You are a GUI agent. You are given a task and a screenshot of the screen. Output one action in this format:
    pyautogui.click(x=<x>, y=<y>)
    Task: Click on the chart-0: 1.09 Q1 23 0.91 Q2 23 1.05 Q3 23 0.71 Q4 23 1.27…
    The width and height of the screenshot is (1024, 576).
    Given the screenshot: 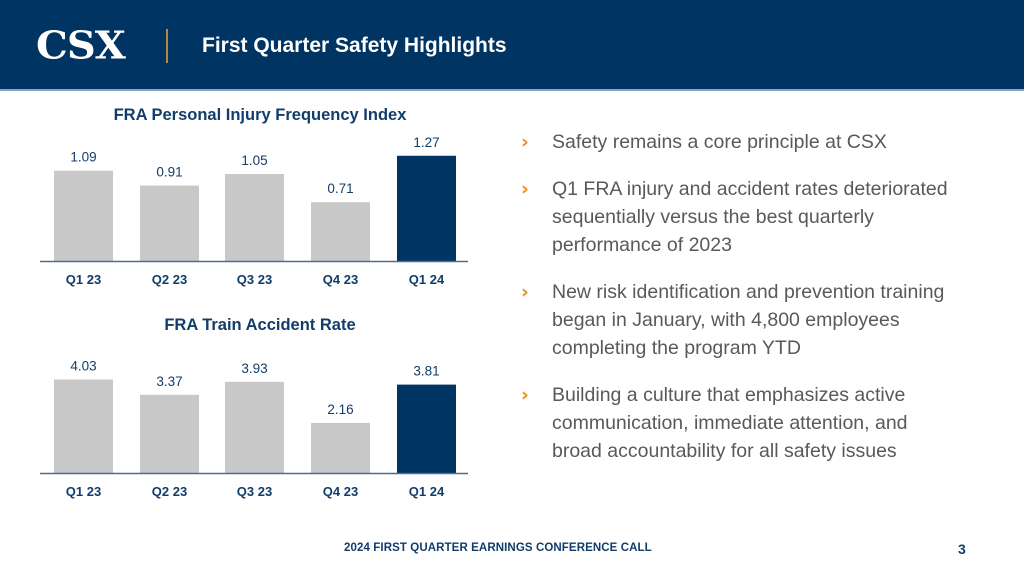 What is the action you would take?
    pyautogui.click(x=254, y=211)
    